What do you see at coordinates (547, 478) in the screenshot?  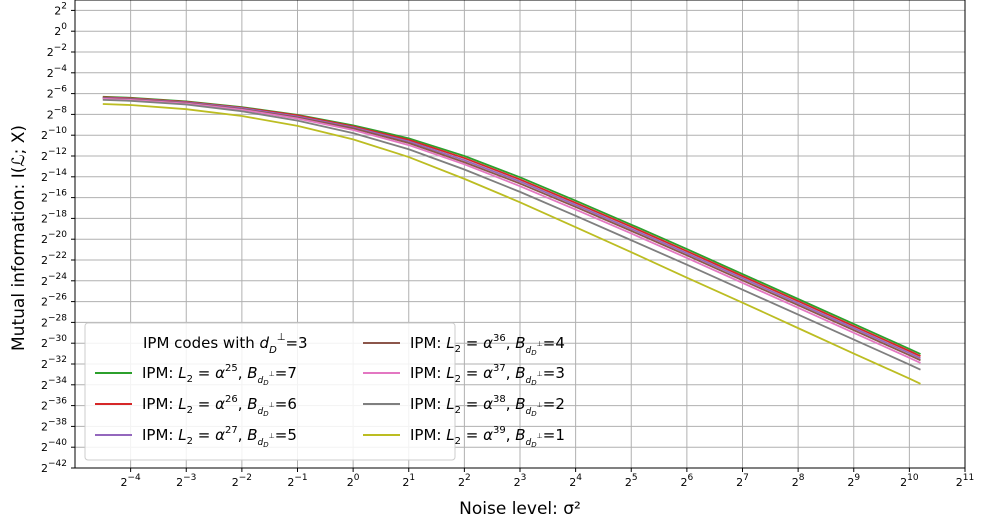 I see `x-axis: 2−4 2−3 2−2 2−1 20 21 22 23 24 25 26 27 28 29 210 211` at bounding box center [547, 478].